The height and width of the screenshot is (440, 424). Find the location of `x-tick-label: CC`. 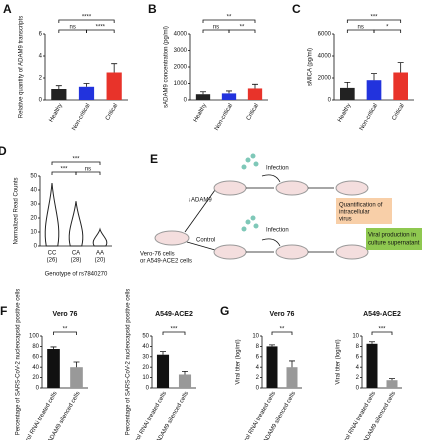

x-tick-label: CC is located at coordinates (52, 254).